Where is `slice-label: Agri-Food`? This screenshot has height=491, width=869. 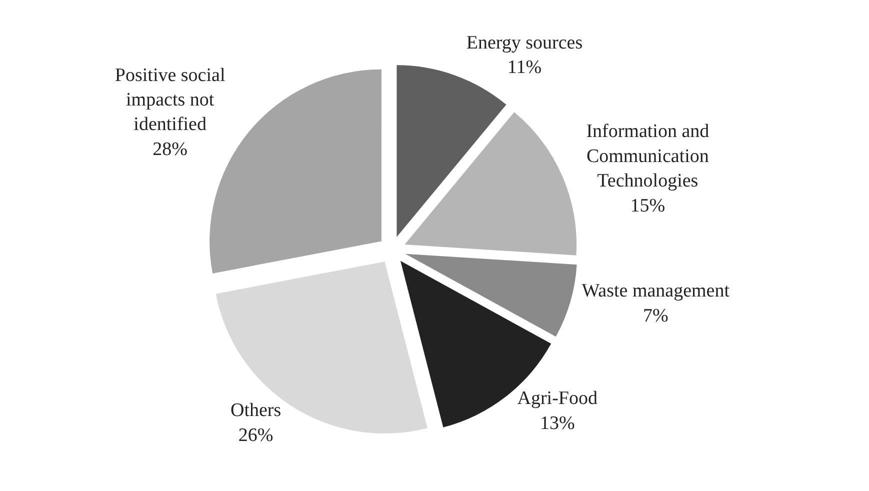
slice-label: Agri-Food is located at coordinates (557, 399).